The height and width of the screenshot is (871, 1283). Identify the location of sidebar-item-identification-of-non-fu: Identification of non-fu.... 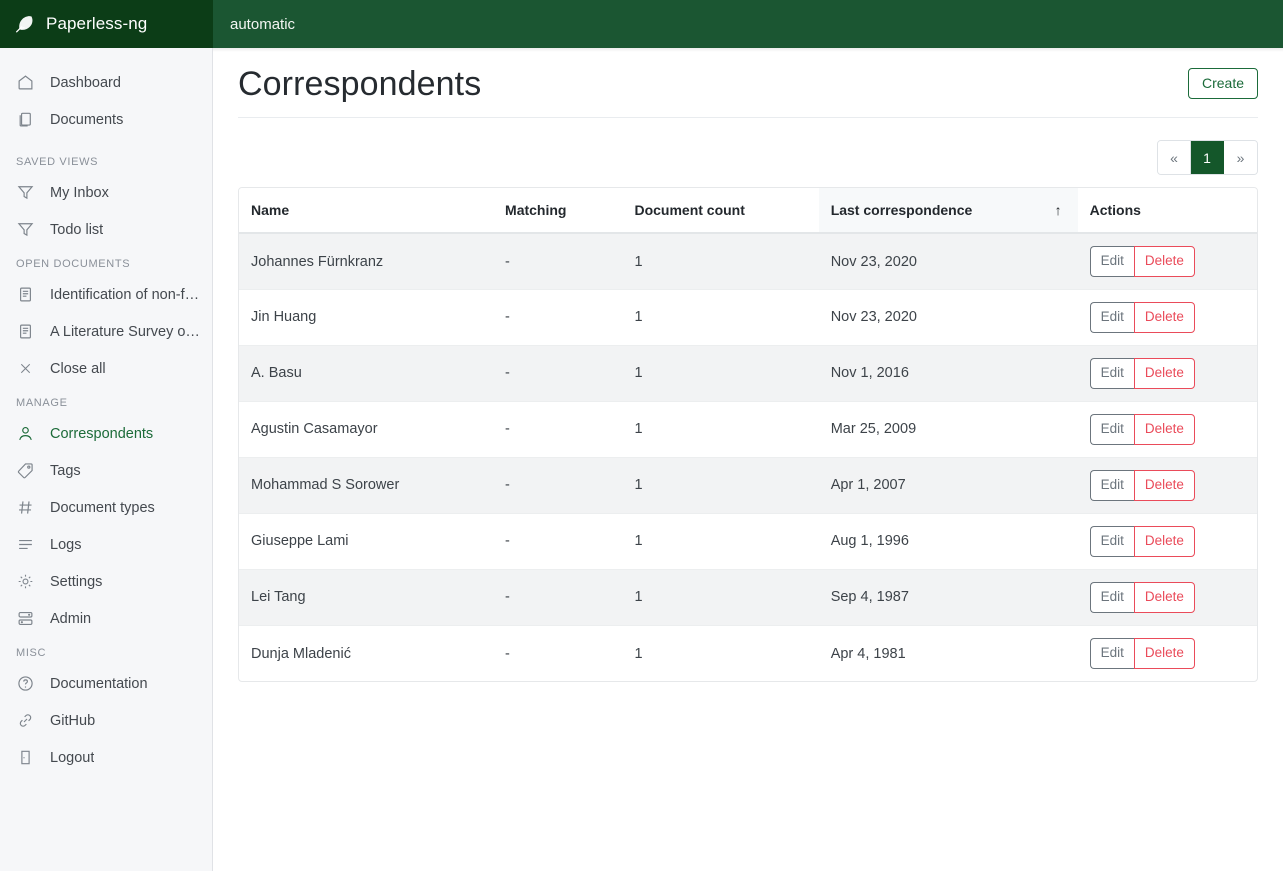
(106, 294).